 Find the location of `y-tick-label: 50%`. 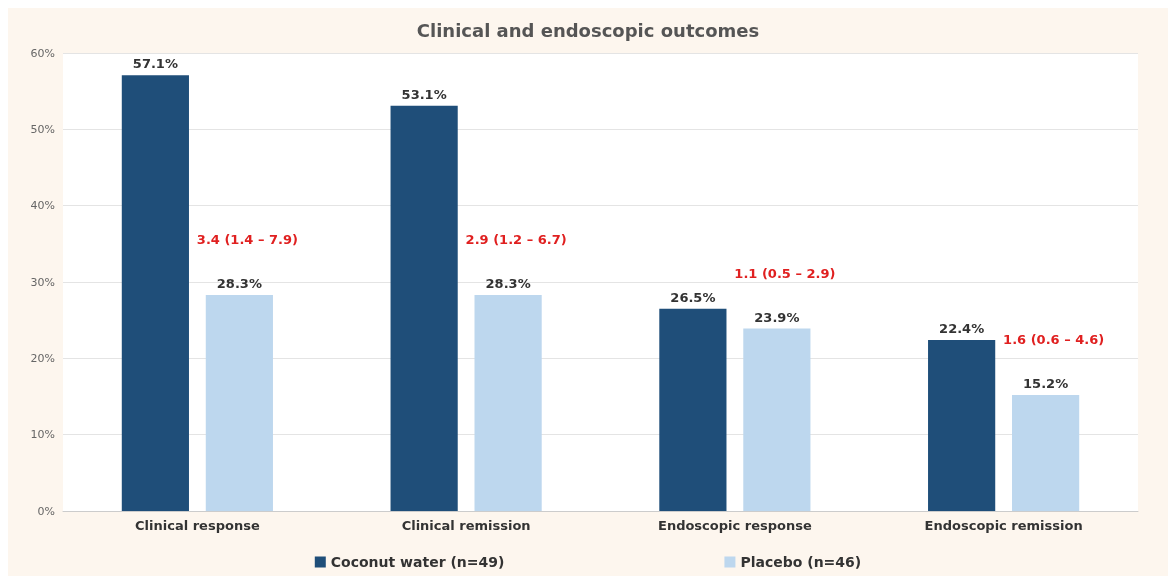

y-tick-label: 50% is located at coordinates (42, 129).